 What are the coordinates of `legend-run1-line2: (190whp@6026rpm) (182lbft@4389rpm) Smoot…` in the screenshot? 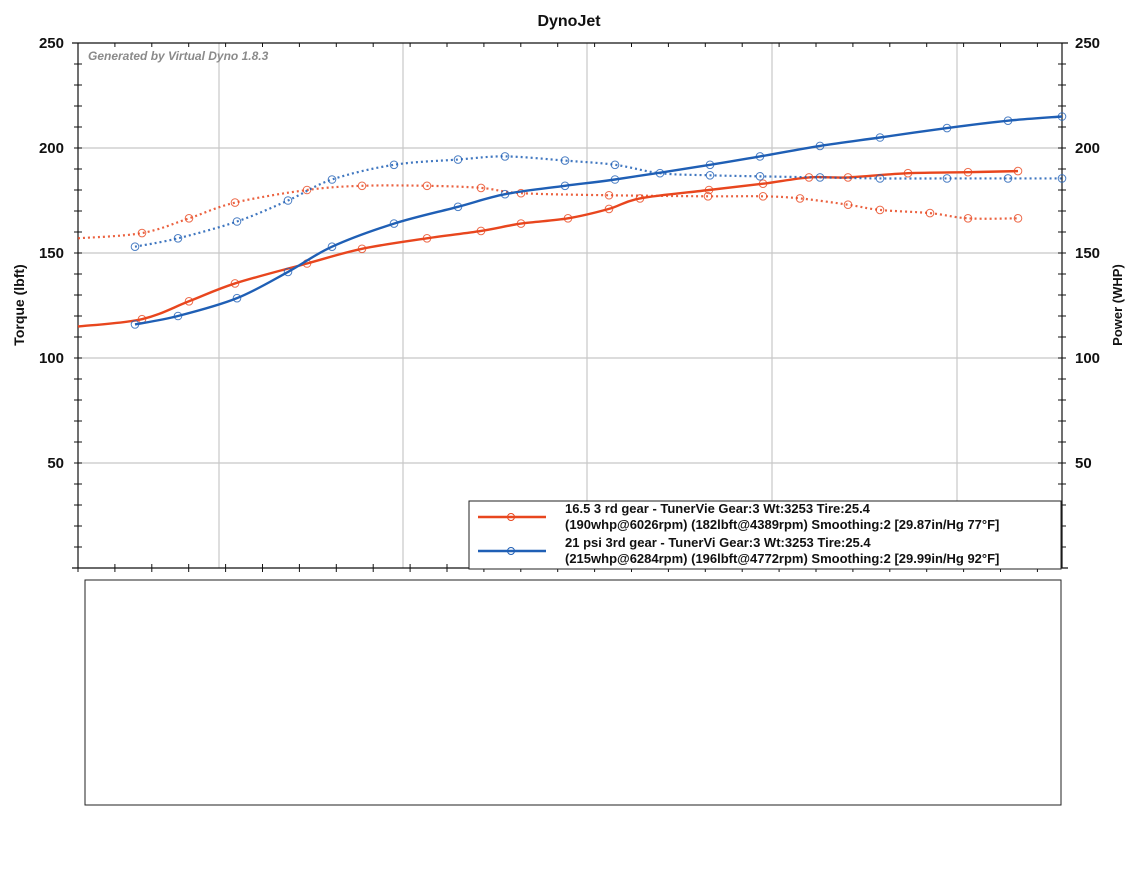 It's located at (782, 524).